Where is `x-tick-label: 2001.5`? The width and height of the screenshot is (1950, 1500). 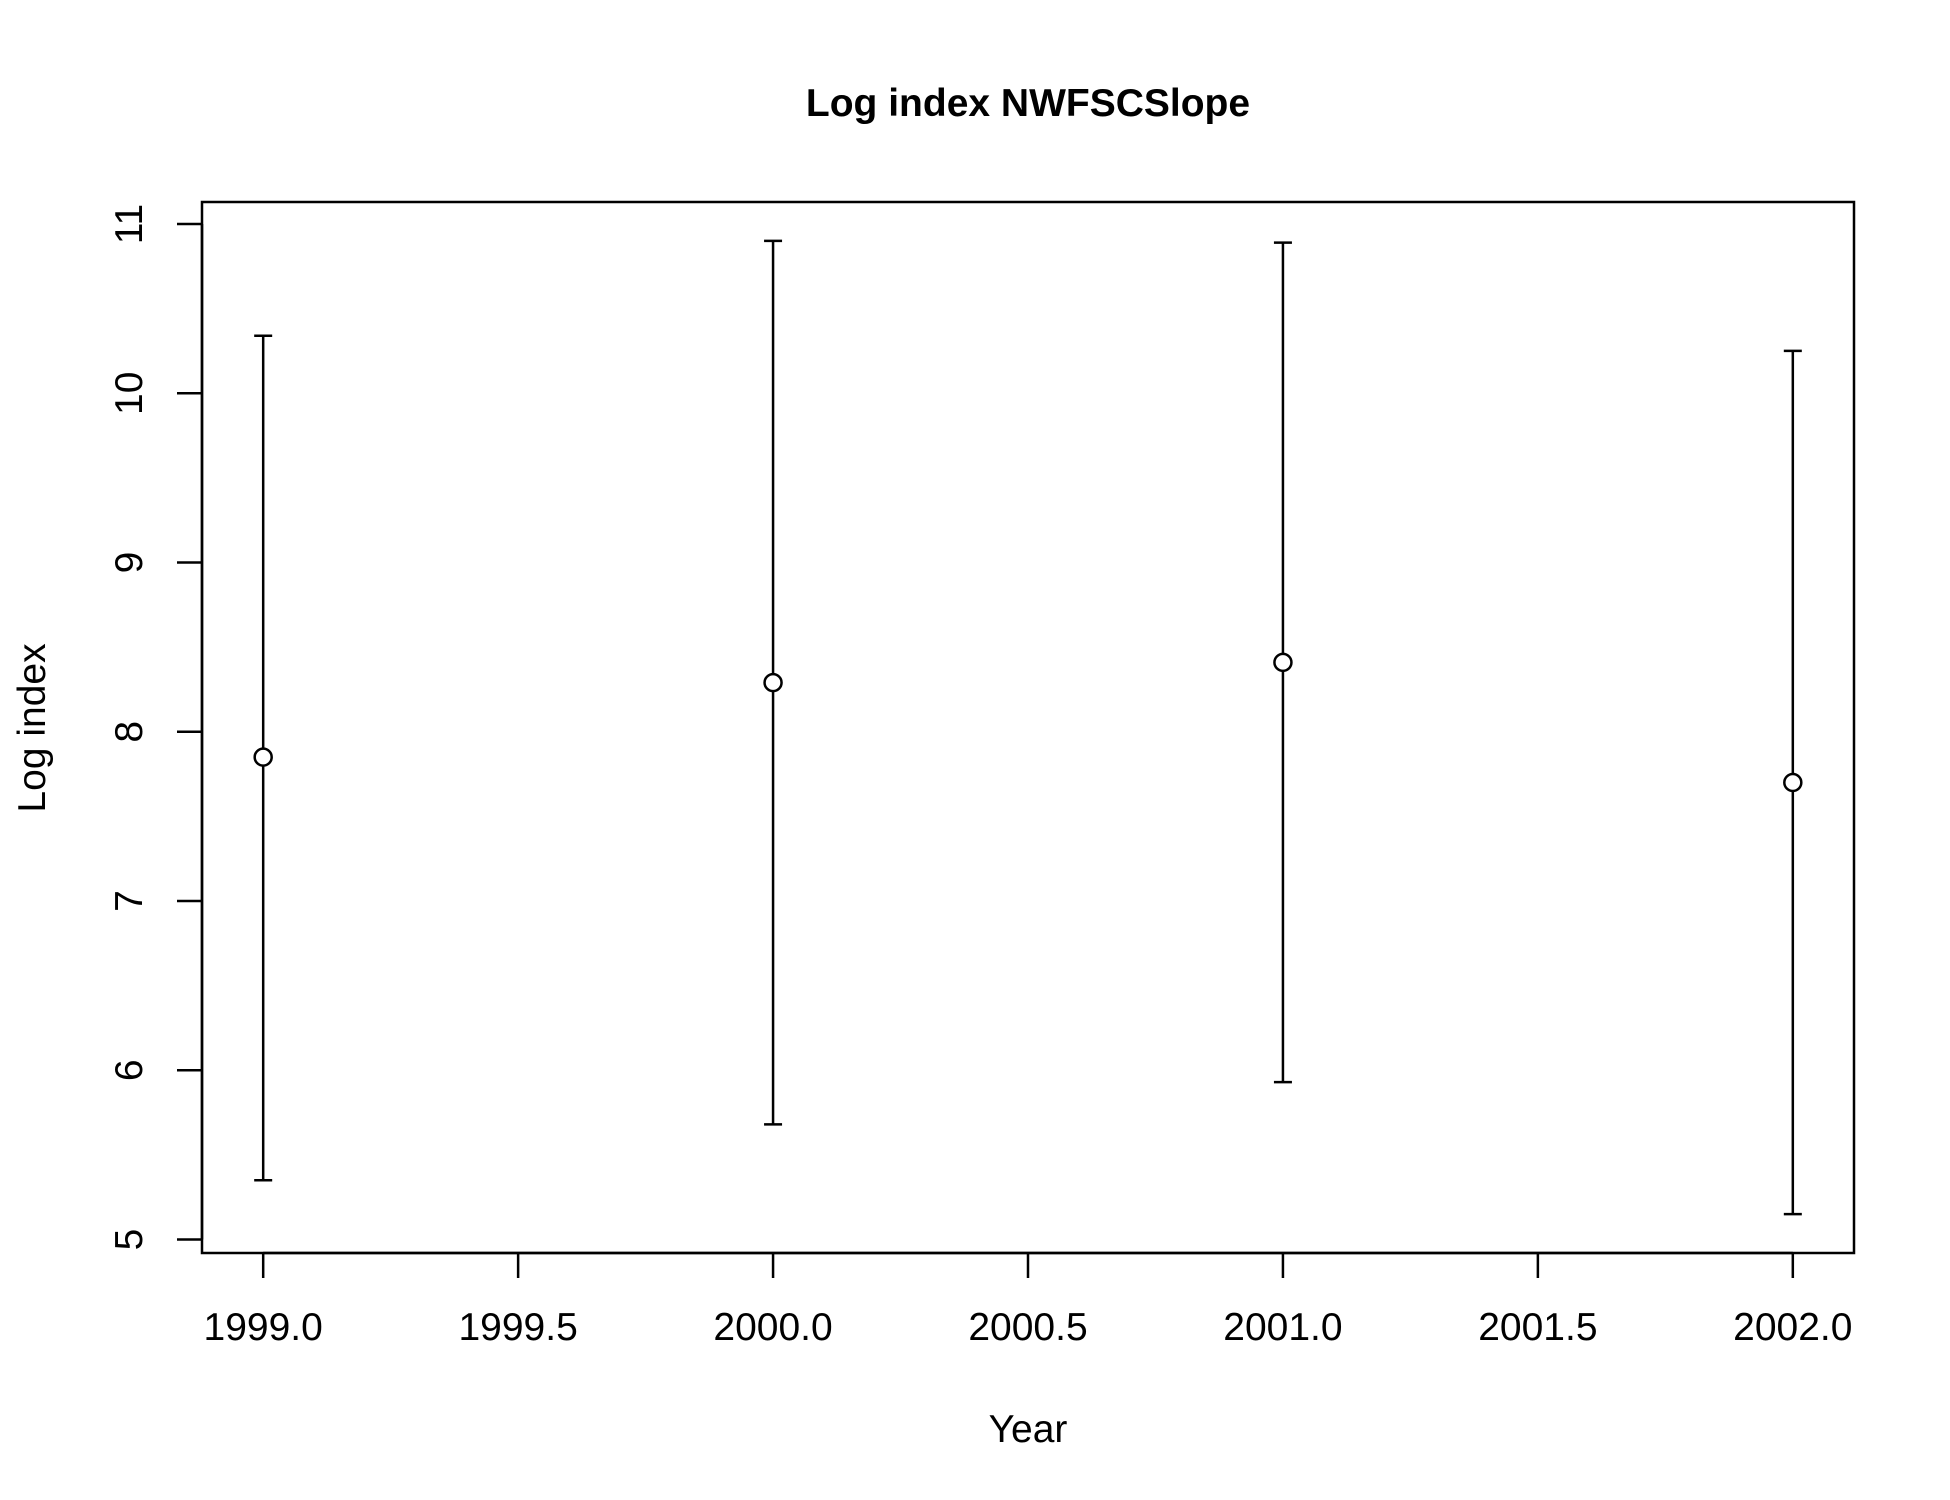
x-tick-label: 2001.5 is located at coordinates (1537, 1327).